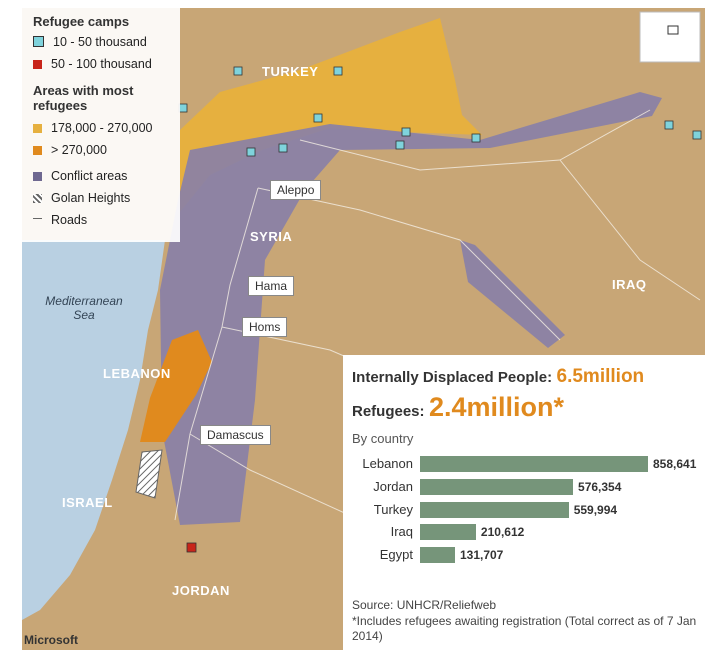  Describe the element at coordinates (401, 532) in the screenshot. I see `category-label: Iraq` at that location.